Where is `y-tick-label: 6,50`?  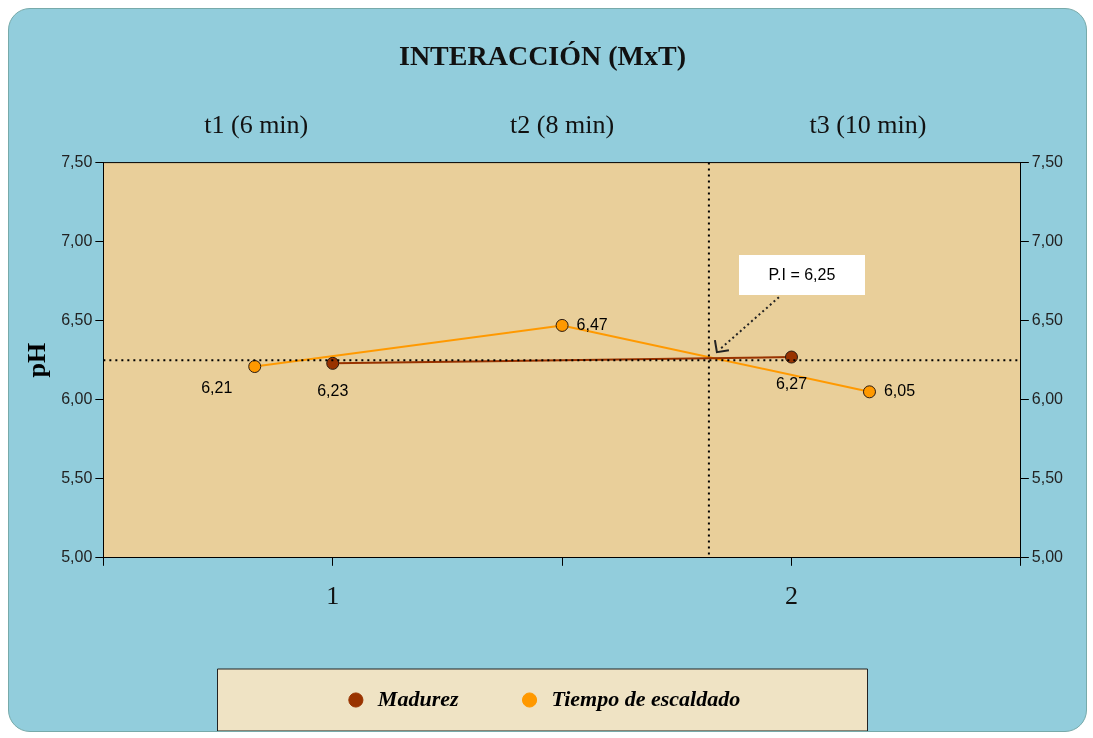 y-tick-label: 6,50 is located at coordinates (77, 320).